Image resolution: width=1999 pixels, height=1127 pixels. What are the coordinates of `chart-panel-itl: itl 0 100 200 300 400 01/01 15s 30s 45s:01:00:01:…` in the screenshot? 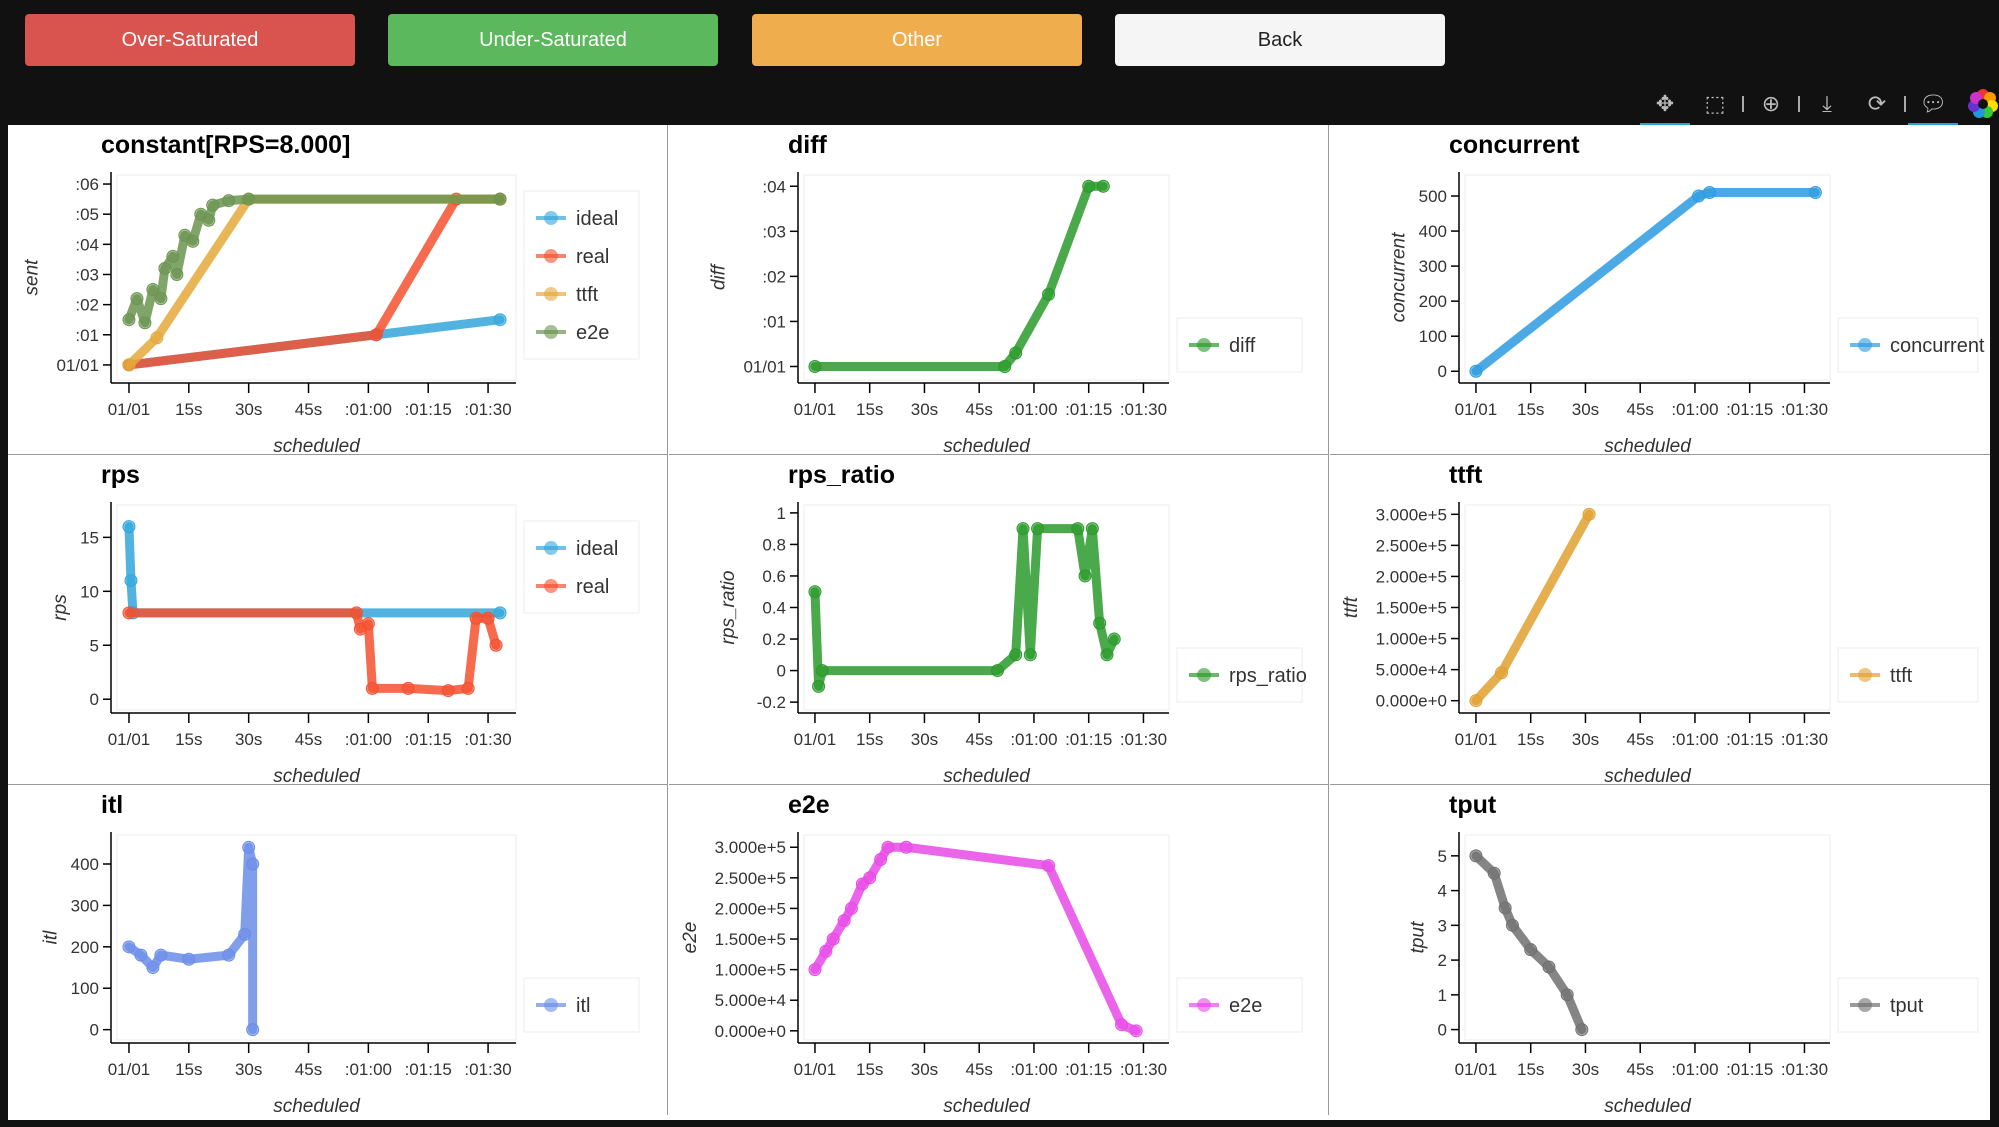 It's located at (338, 951).